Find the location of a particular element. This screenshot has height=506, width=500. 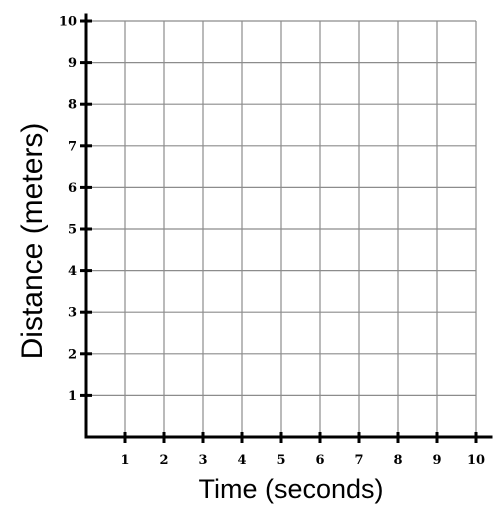

x-tick-label: 9 is located at coordinates (436, 460).